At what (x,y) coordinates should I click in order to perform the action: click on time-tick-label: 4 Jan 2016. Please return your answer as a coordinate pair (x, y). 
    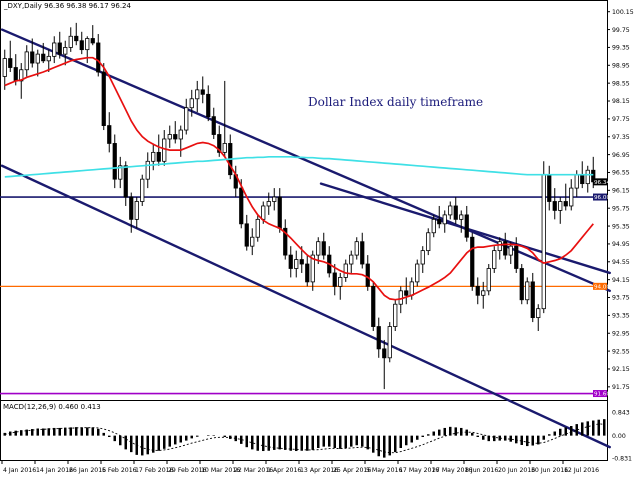
    Looking at the image, I should click on (19, 470).